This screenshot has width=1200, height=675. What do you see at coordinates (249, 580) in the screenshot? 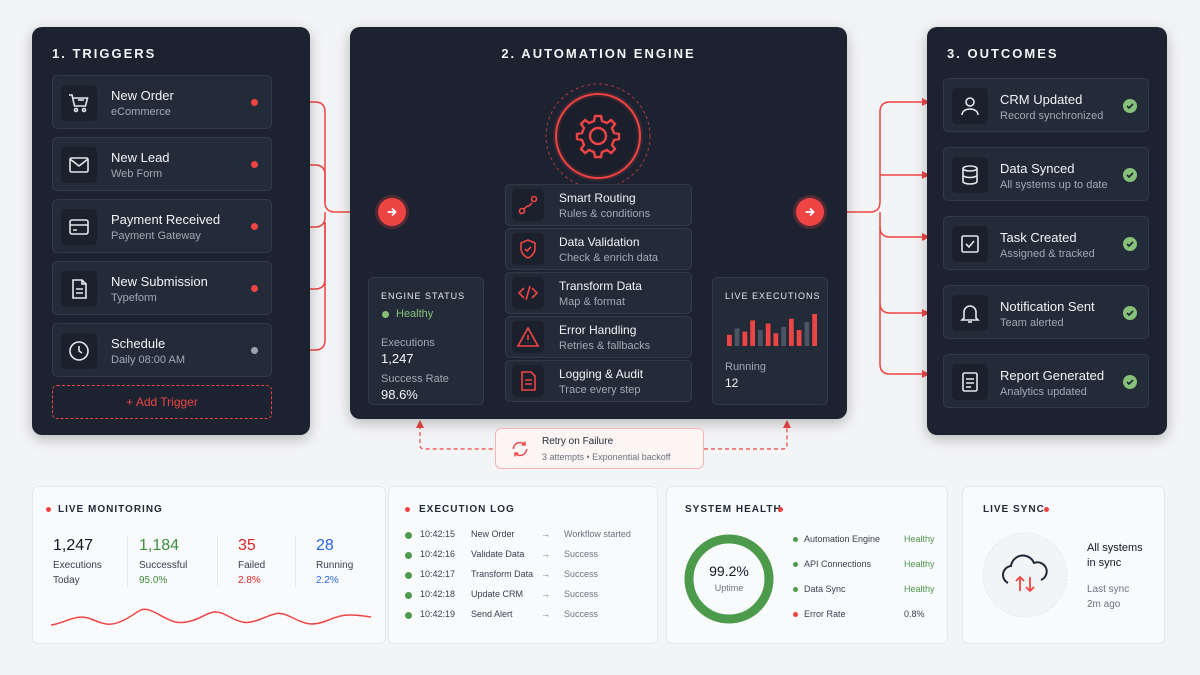
I see `stat-sub: 2.8%` at bounding box center [249, 580].